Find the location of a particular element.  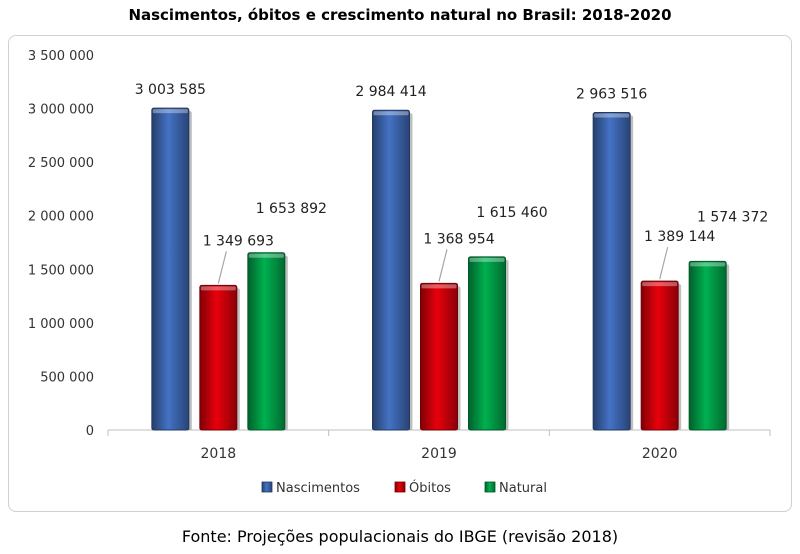

legend-label: Óbitos is located at coordinates (430, 488).